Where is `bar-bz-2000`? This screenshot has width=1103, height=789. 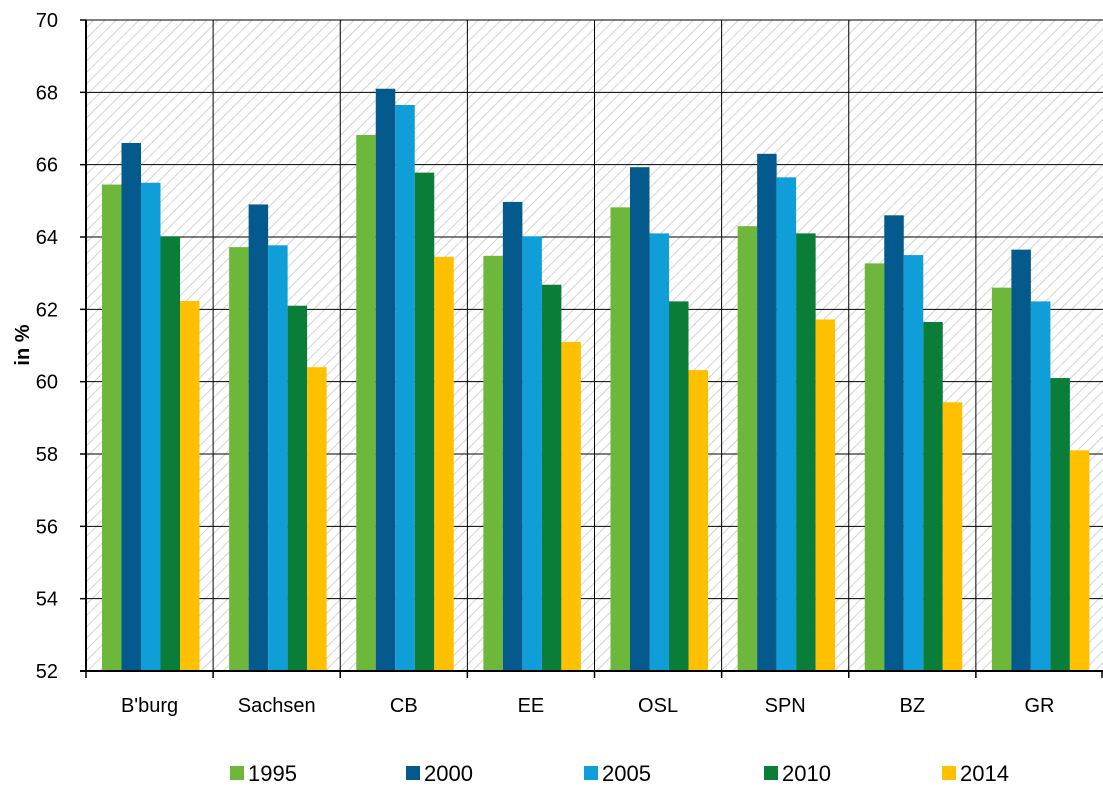 bar-bz-2000 is located at coordinates (894, 443).